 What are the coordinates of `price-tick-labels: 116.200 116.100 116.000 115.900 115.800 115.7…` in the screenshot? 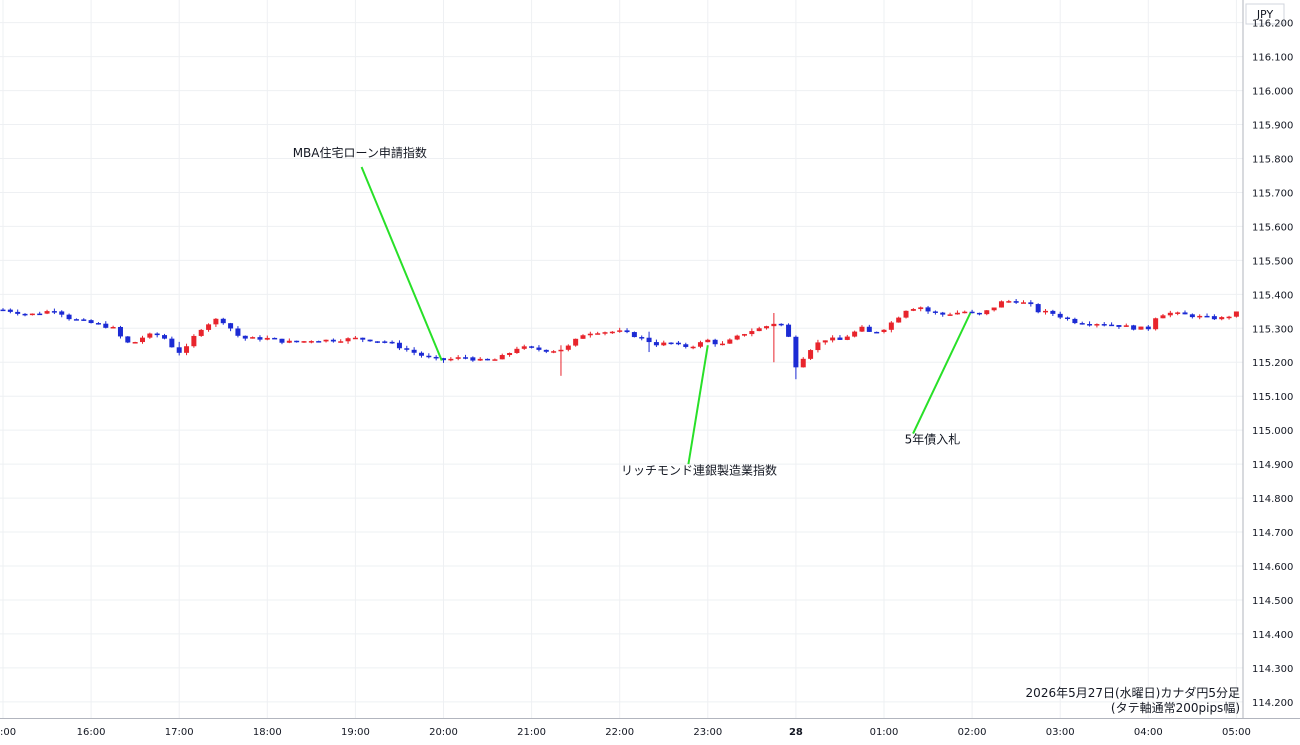 It's located at (1272, 364).